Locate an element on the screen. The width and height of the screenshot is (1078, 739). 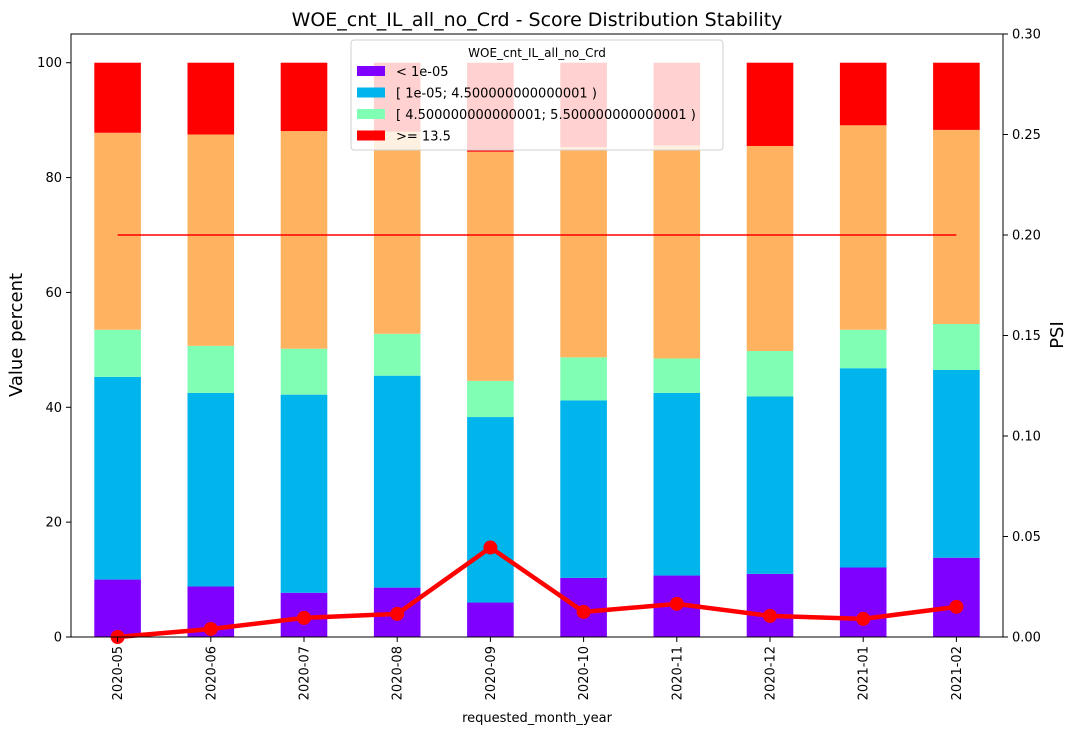
y2-tick-label: 0.25 is located at coordinates (1026, 135).